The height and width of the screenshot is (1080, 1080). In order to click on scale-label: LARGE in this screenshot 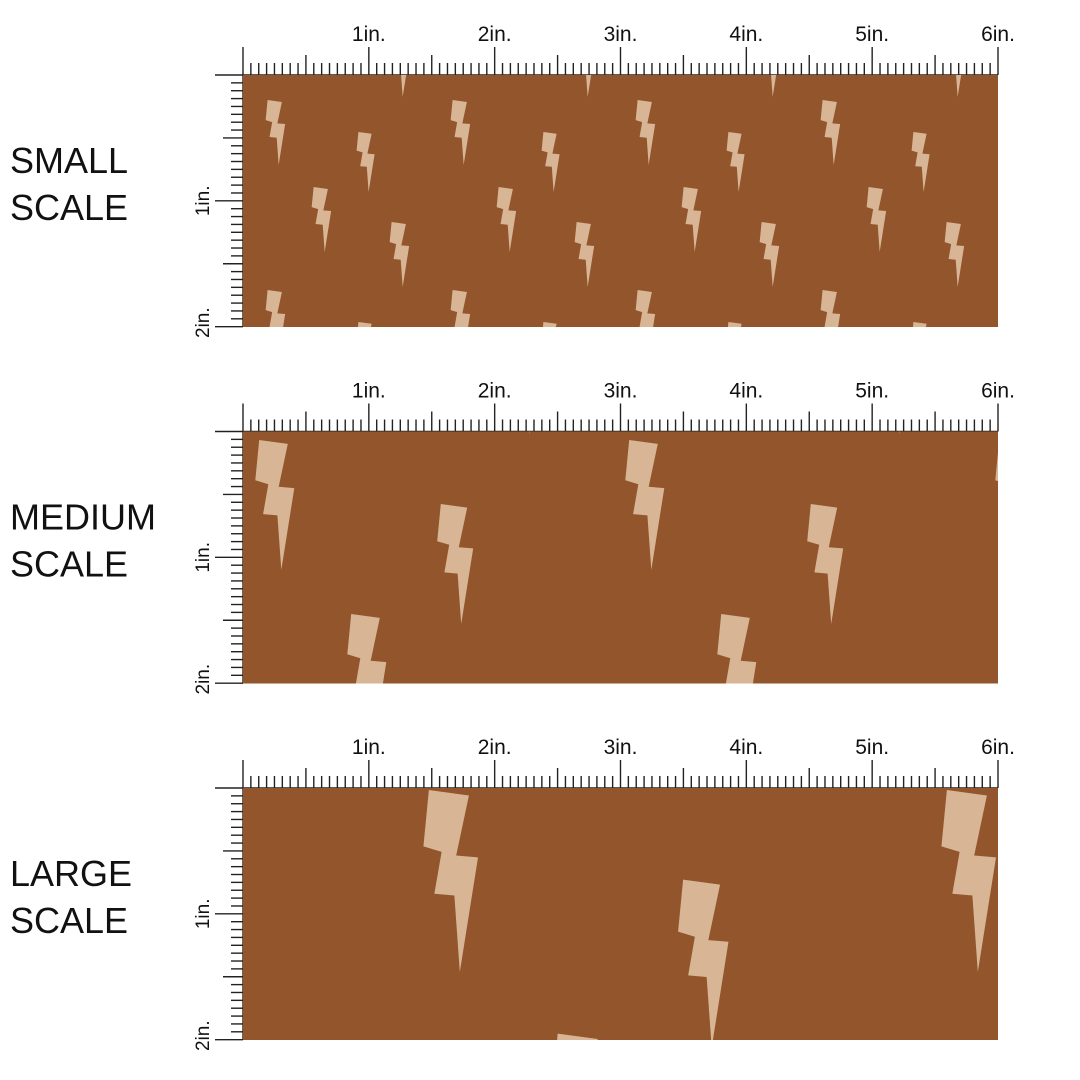, I will do `click(71, 873)`.